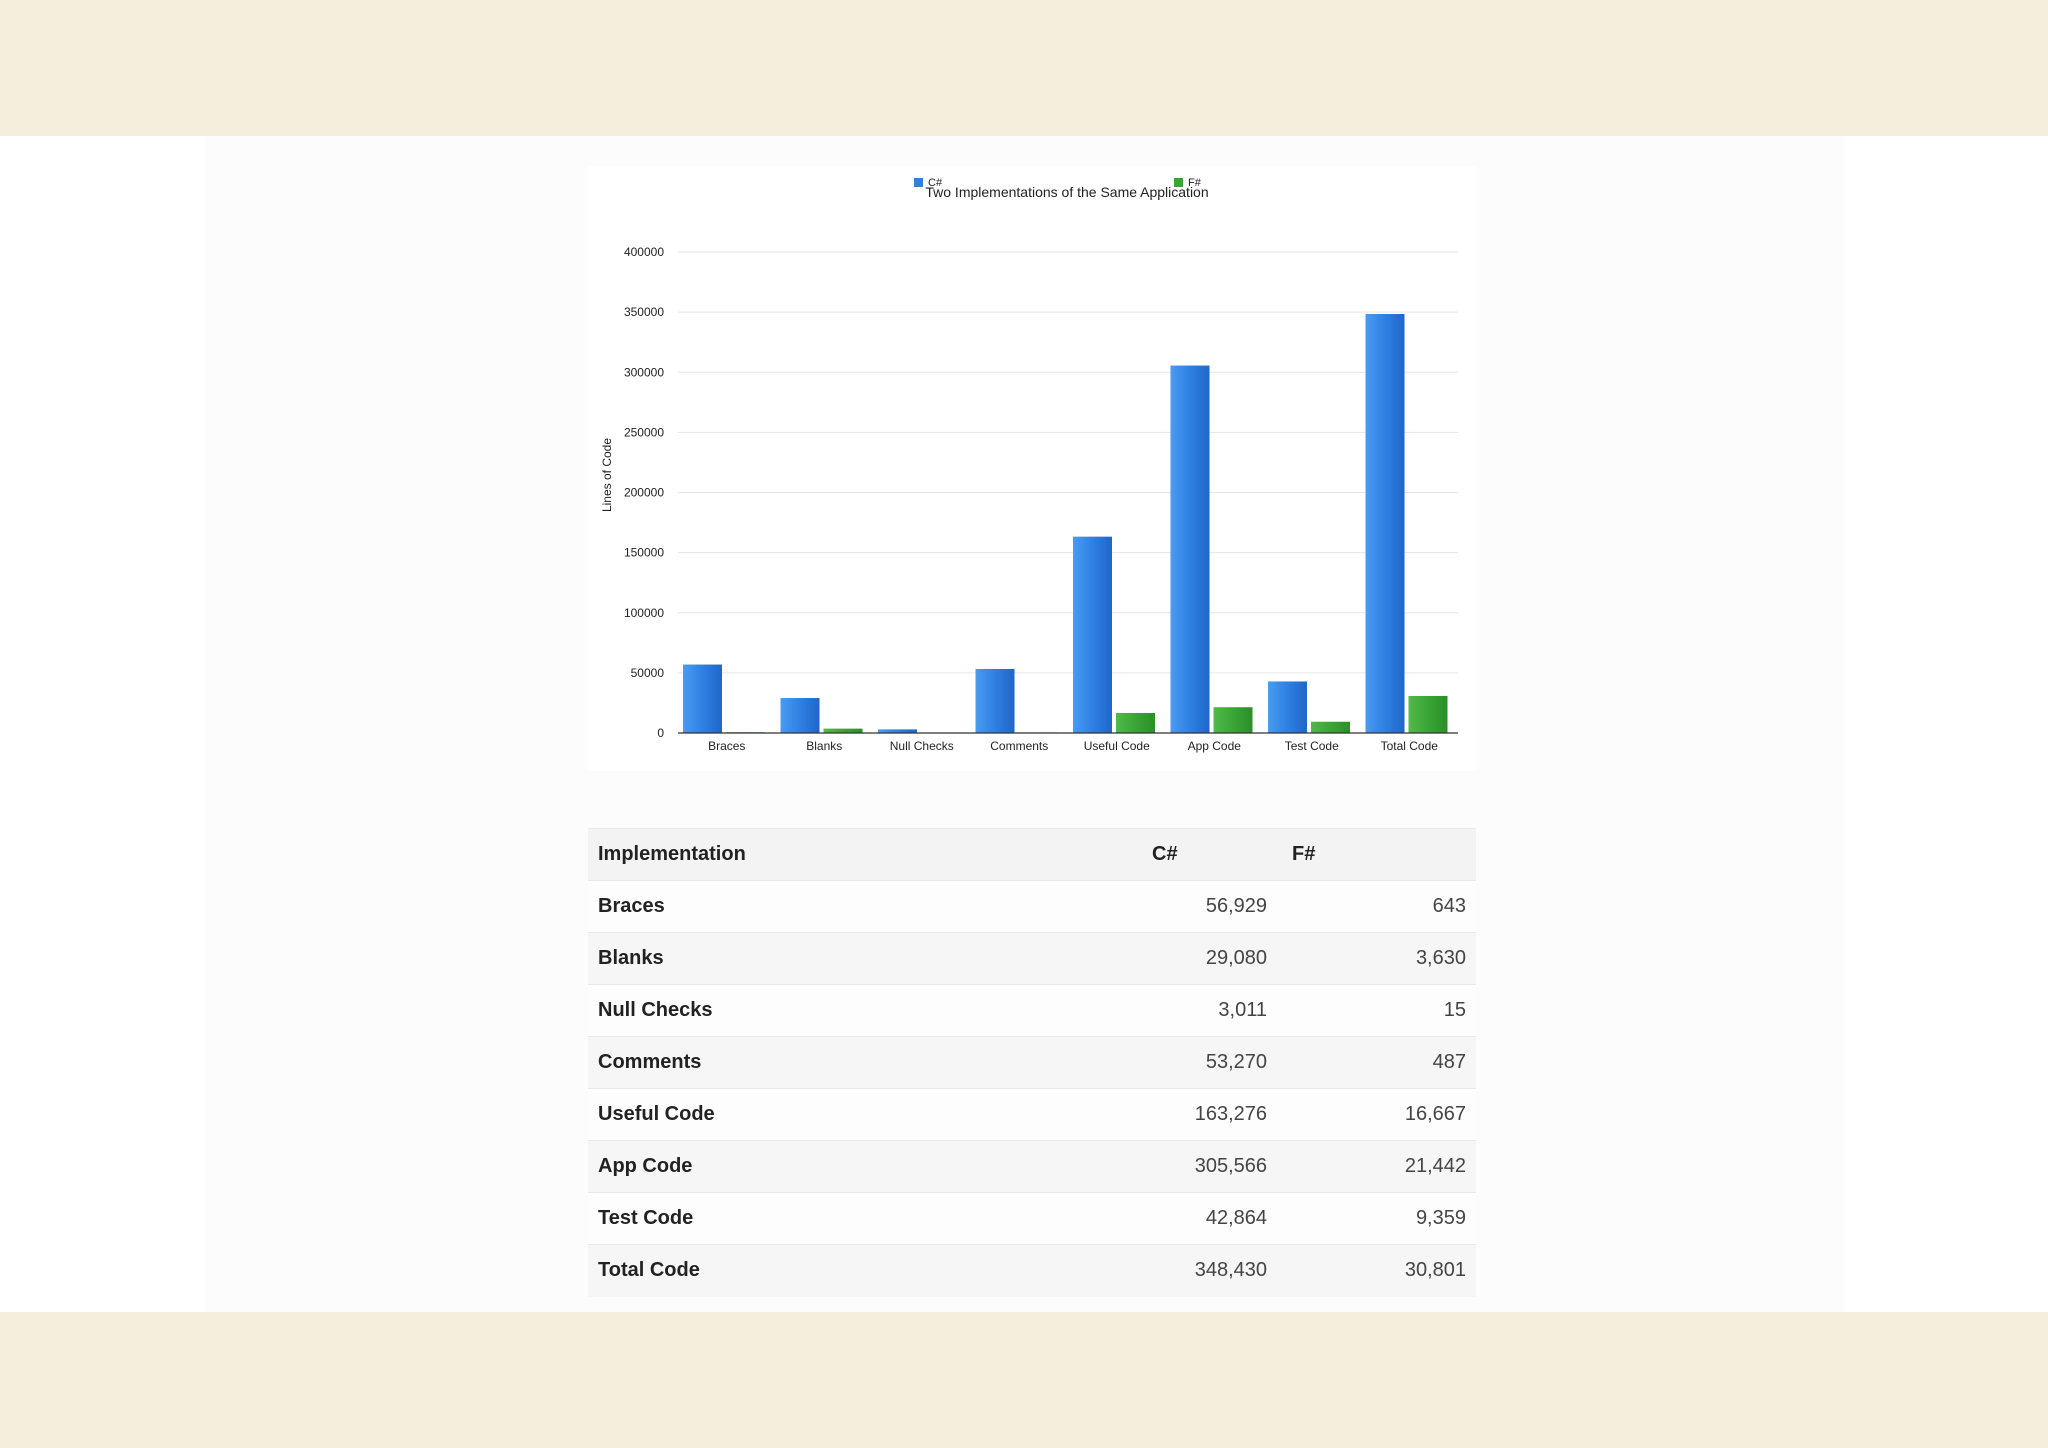  I want to click on header-csharp: C#, so click(1171, 854).